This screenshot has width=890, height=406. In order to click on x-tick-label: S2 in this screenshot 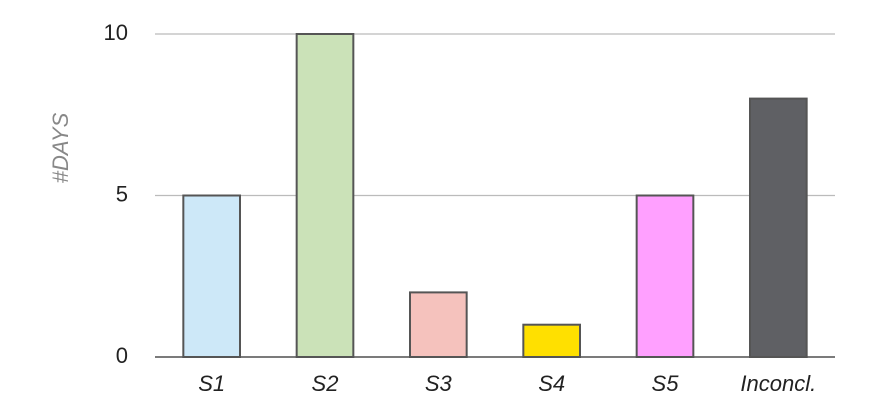, I will do `click(325, 383)`.